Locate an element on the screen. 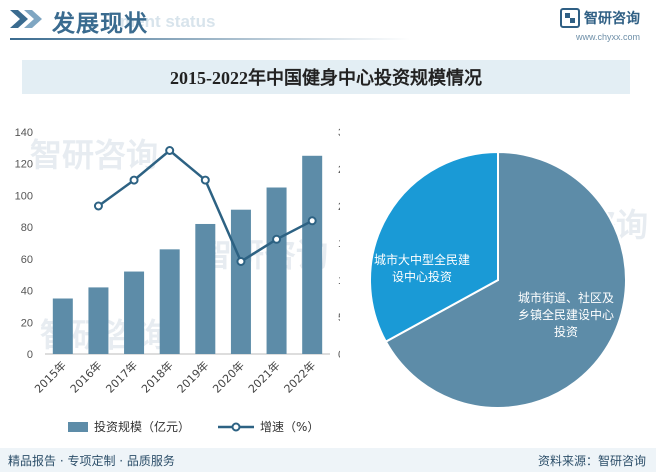 The width and height of the screenshot is (656, 472). x-tick-label: 2018年 is located at coordinates (156, 376).